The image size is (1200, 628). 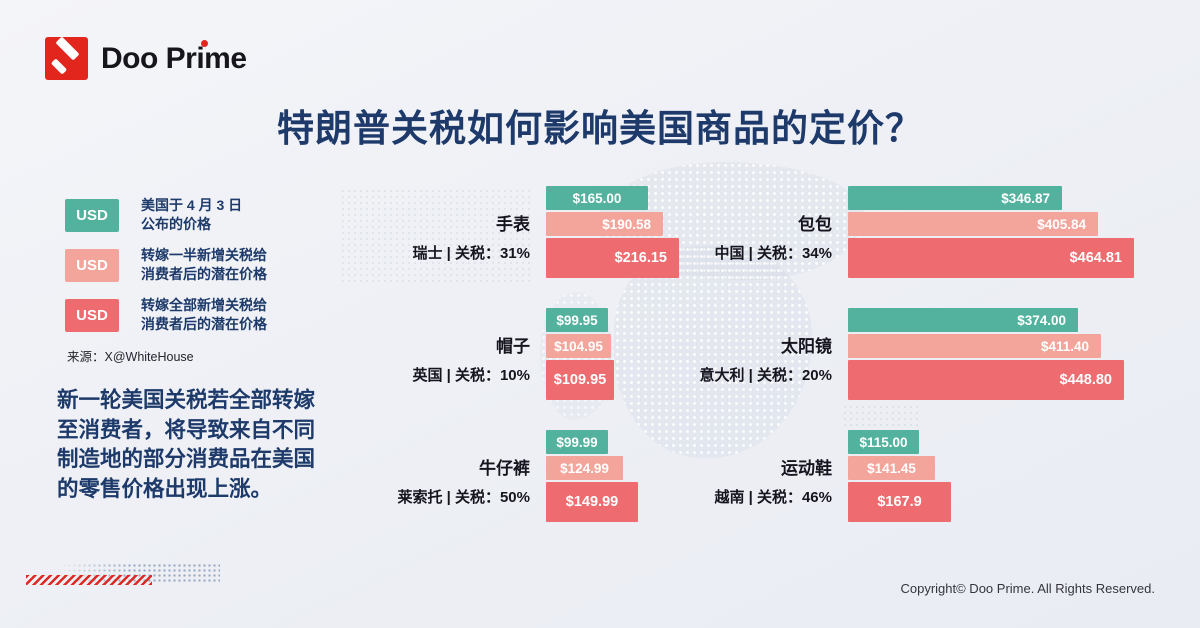 I want to click on price-bar-series-0: $99.95, so click(x=577, y=320).